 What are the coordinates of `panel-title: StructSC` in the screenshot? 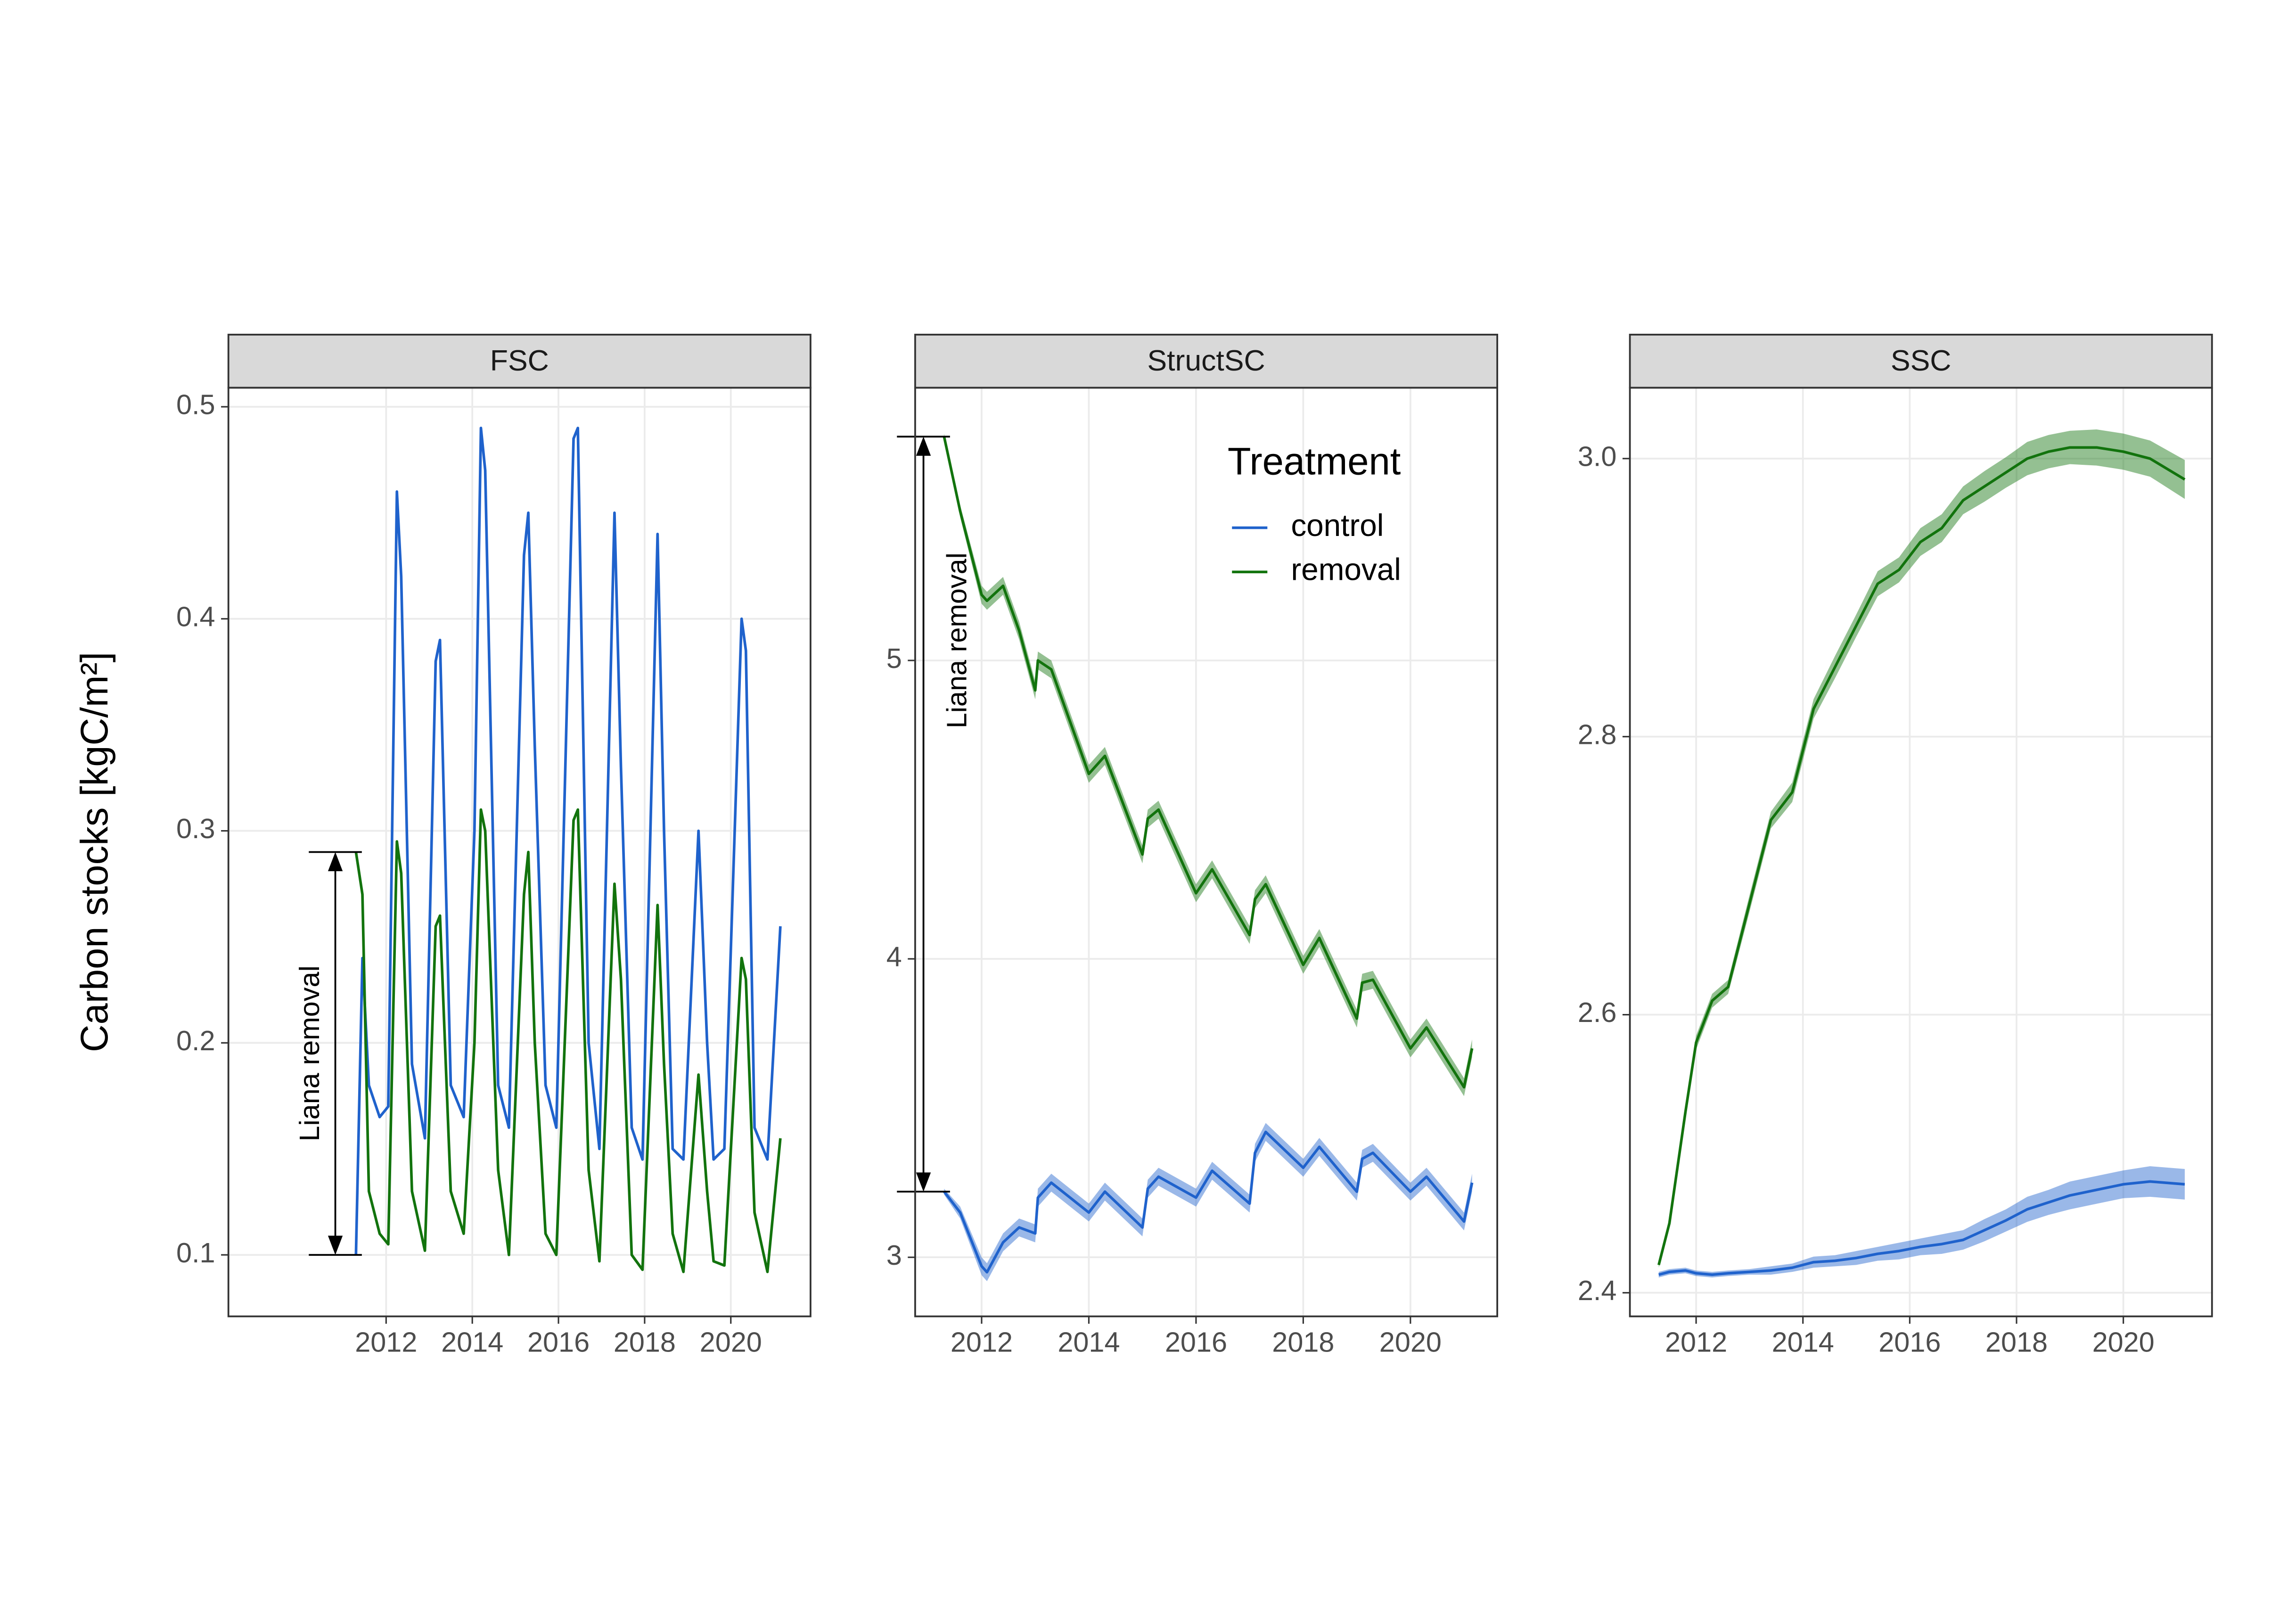 It's located at (1206, 360).